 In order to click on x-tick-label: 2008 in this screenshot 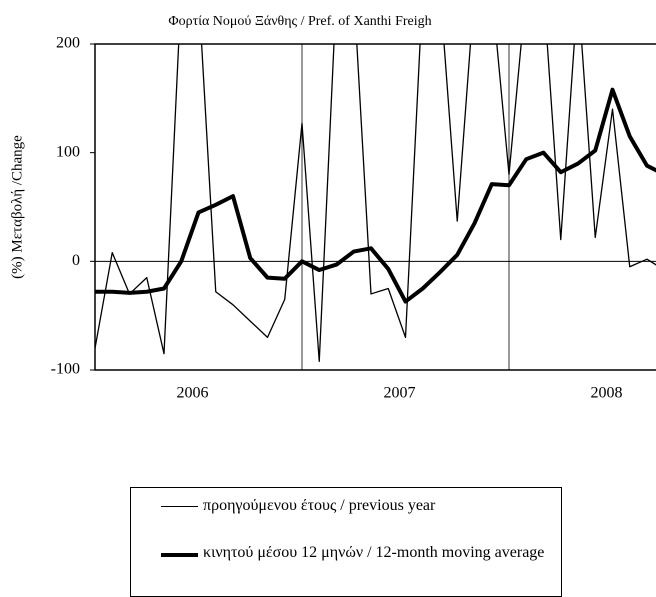, I will do `click(607, 393)`.